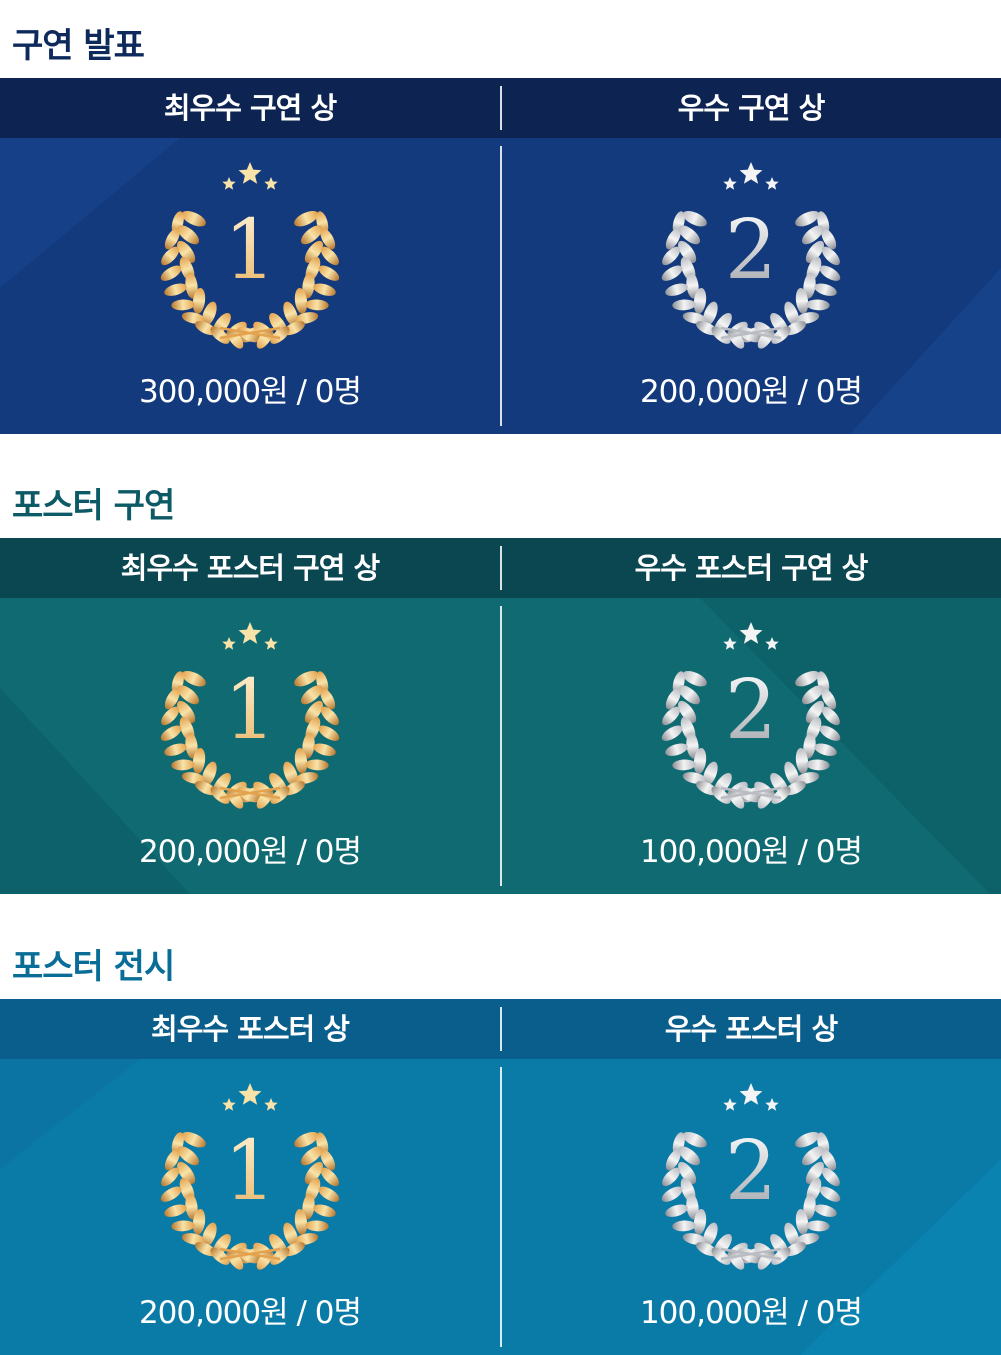 Image resolution: width=1001 pixels, height=1355 pixels. I want to click on panel-header: 최우수 포스터 구연 상 우수 포스터 구연 상, so click(500, 568).